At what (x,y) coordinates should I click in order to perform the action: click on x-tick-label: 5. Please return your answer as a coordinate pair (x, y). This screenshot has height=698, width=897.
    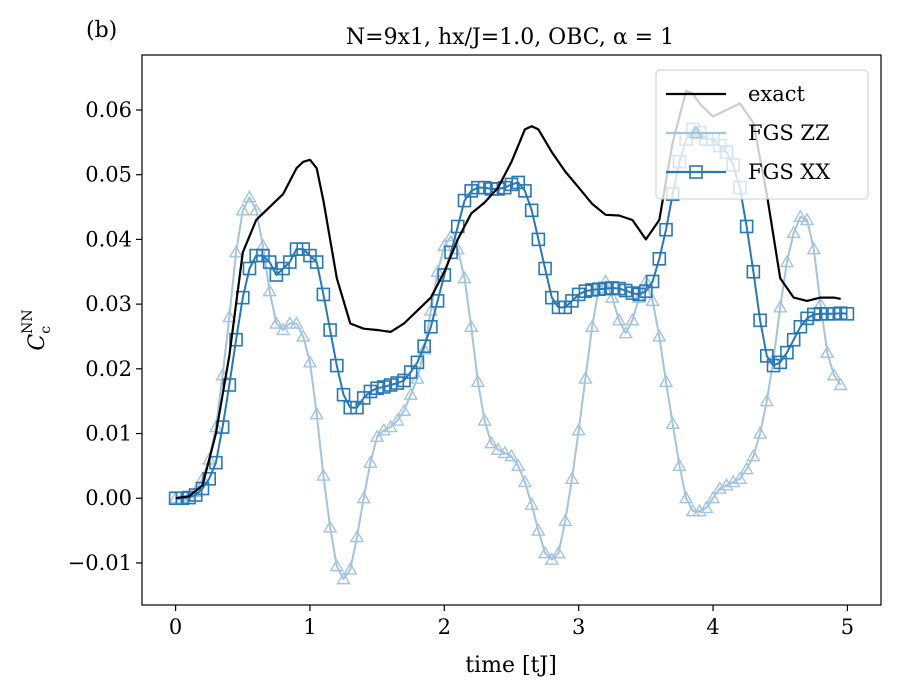
    Looking at the image, I should click on (847, 627).